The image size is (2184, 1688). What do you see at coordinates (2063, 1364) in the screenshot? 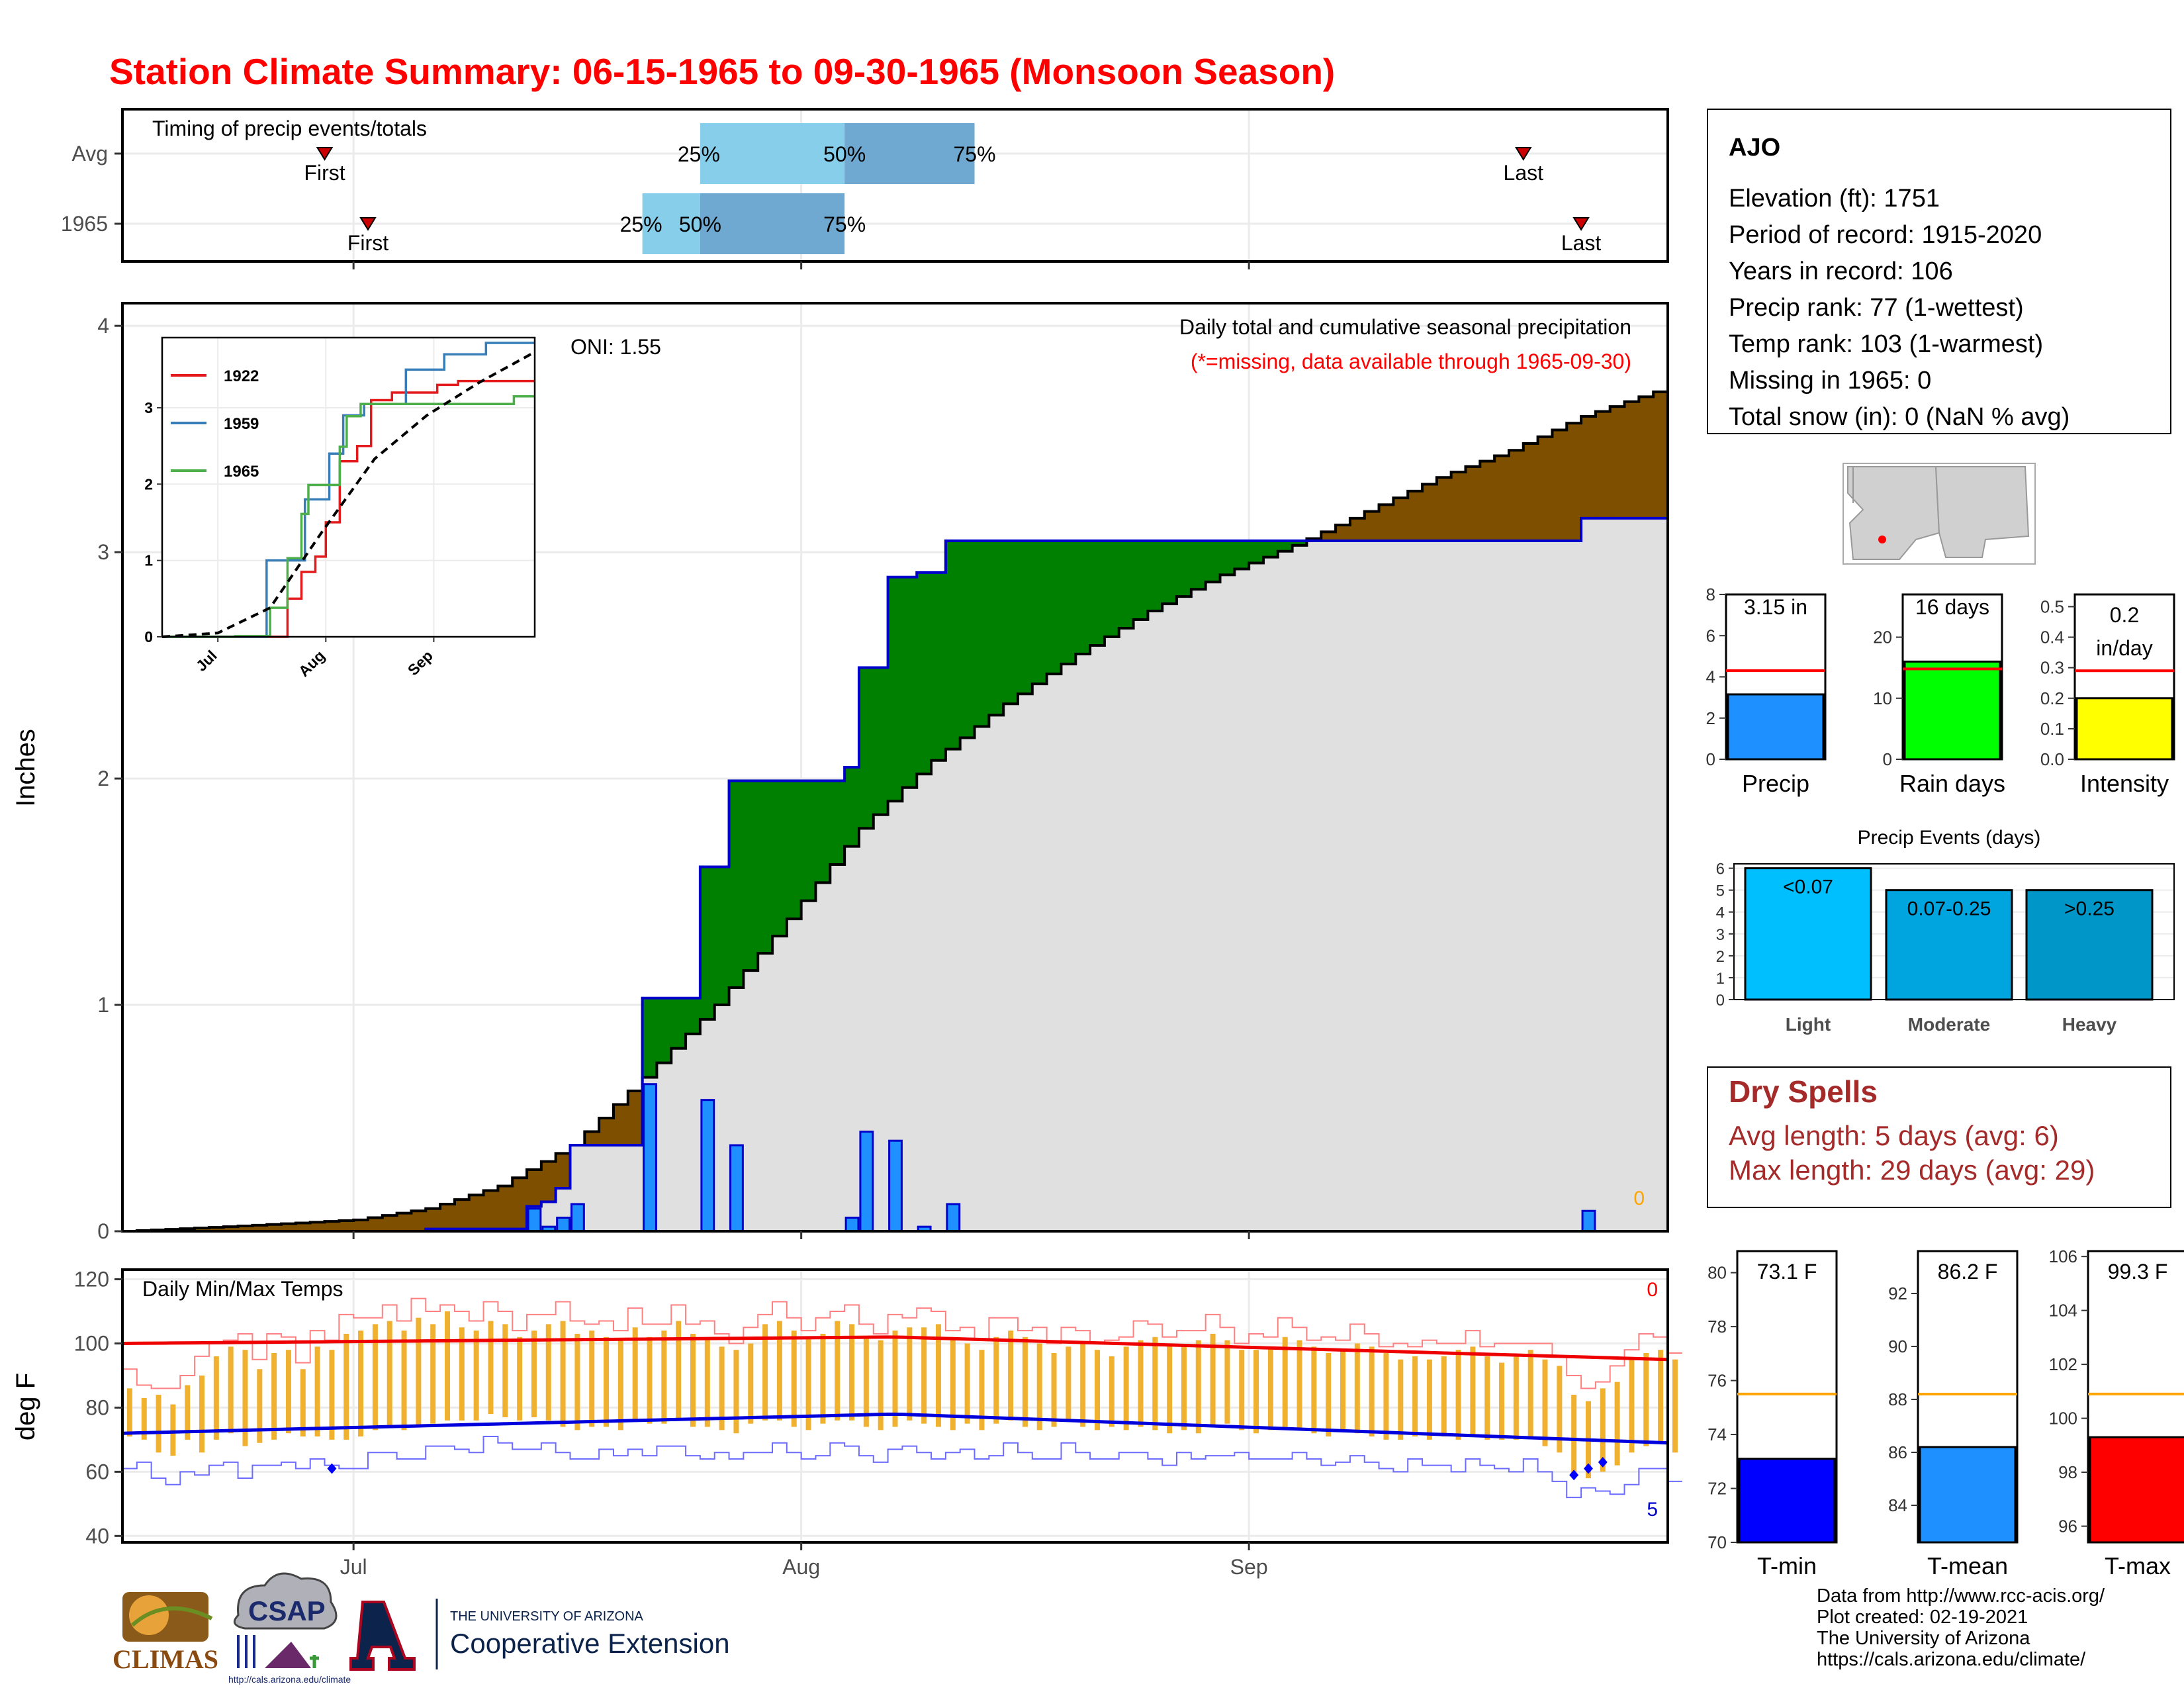
I see `temp-bar-tick-label: 102` at bounding box center [2063, 1364].